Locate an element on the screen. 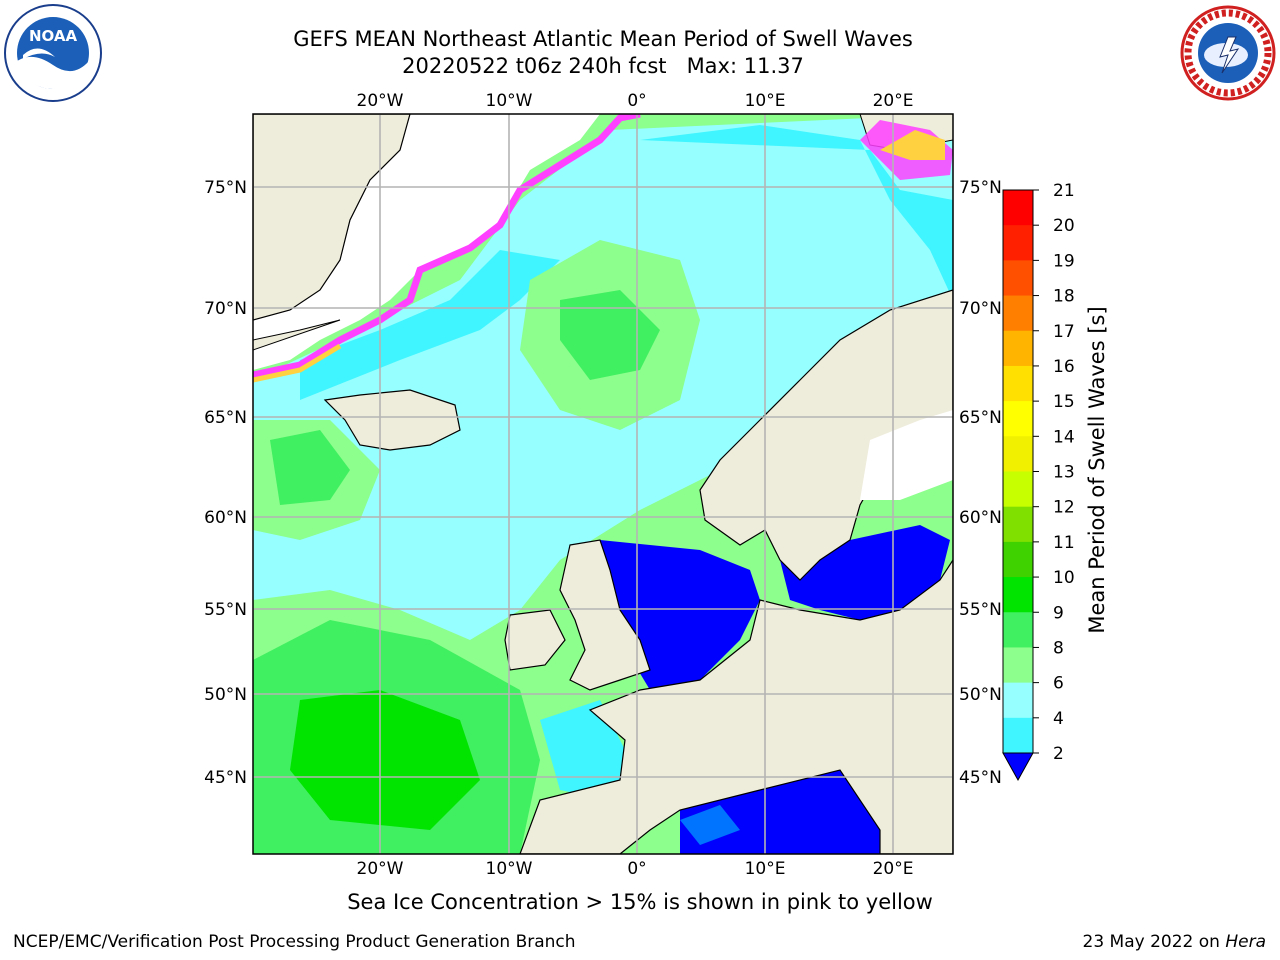  lat-label-left: 70°N is located at coordinates (225, 309).